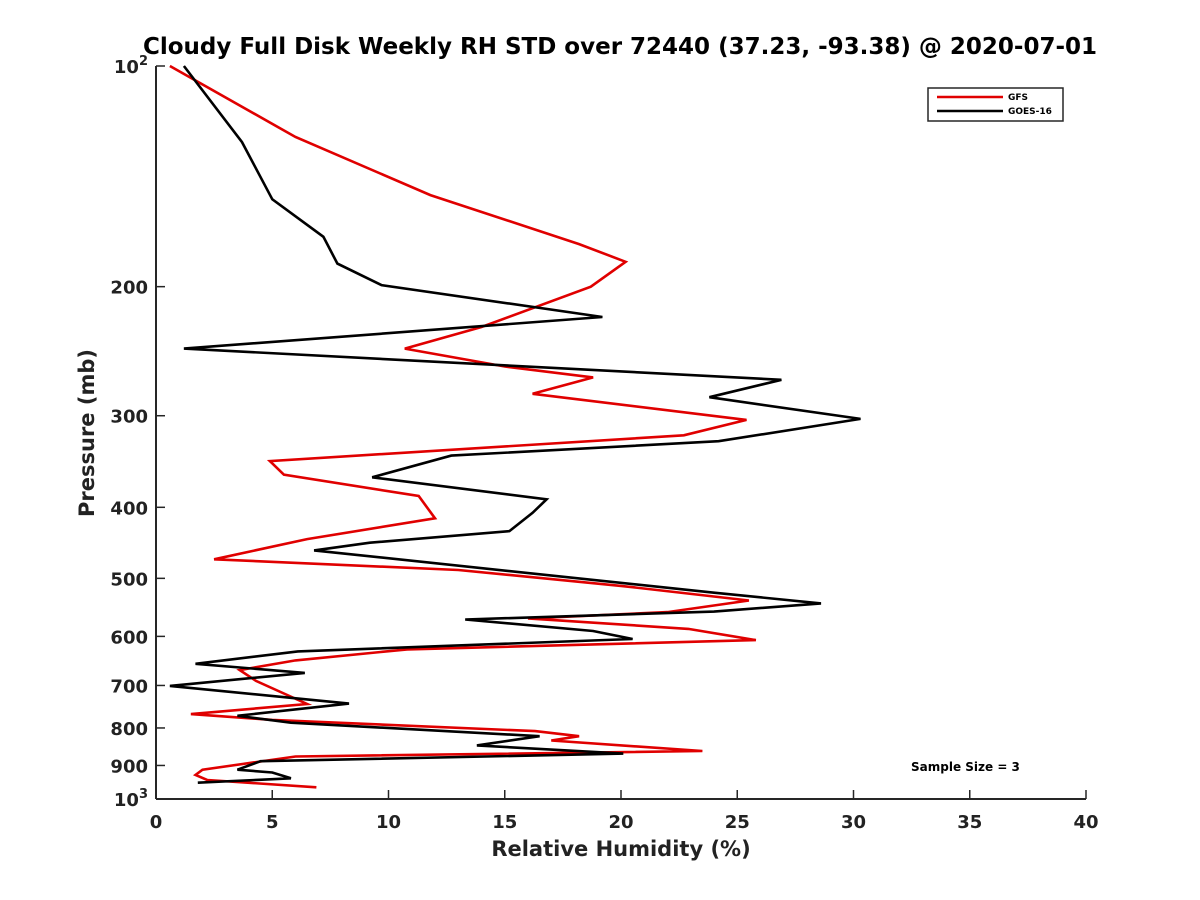  I want to click on x-axis: 0 5 10 15 20 25 30 35 40, so click(624, 811).